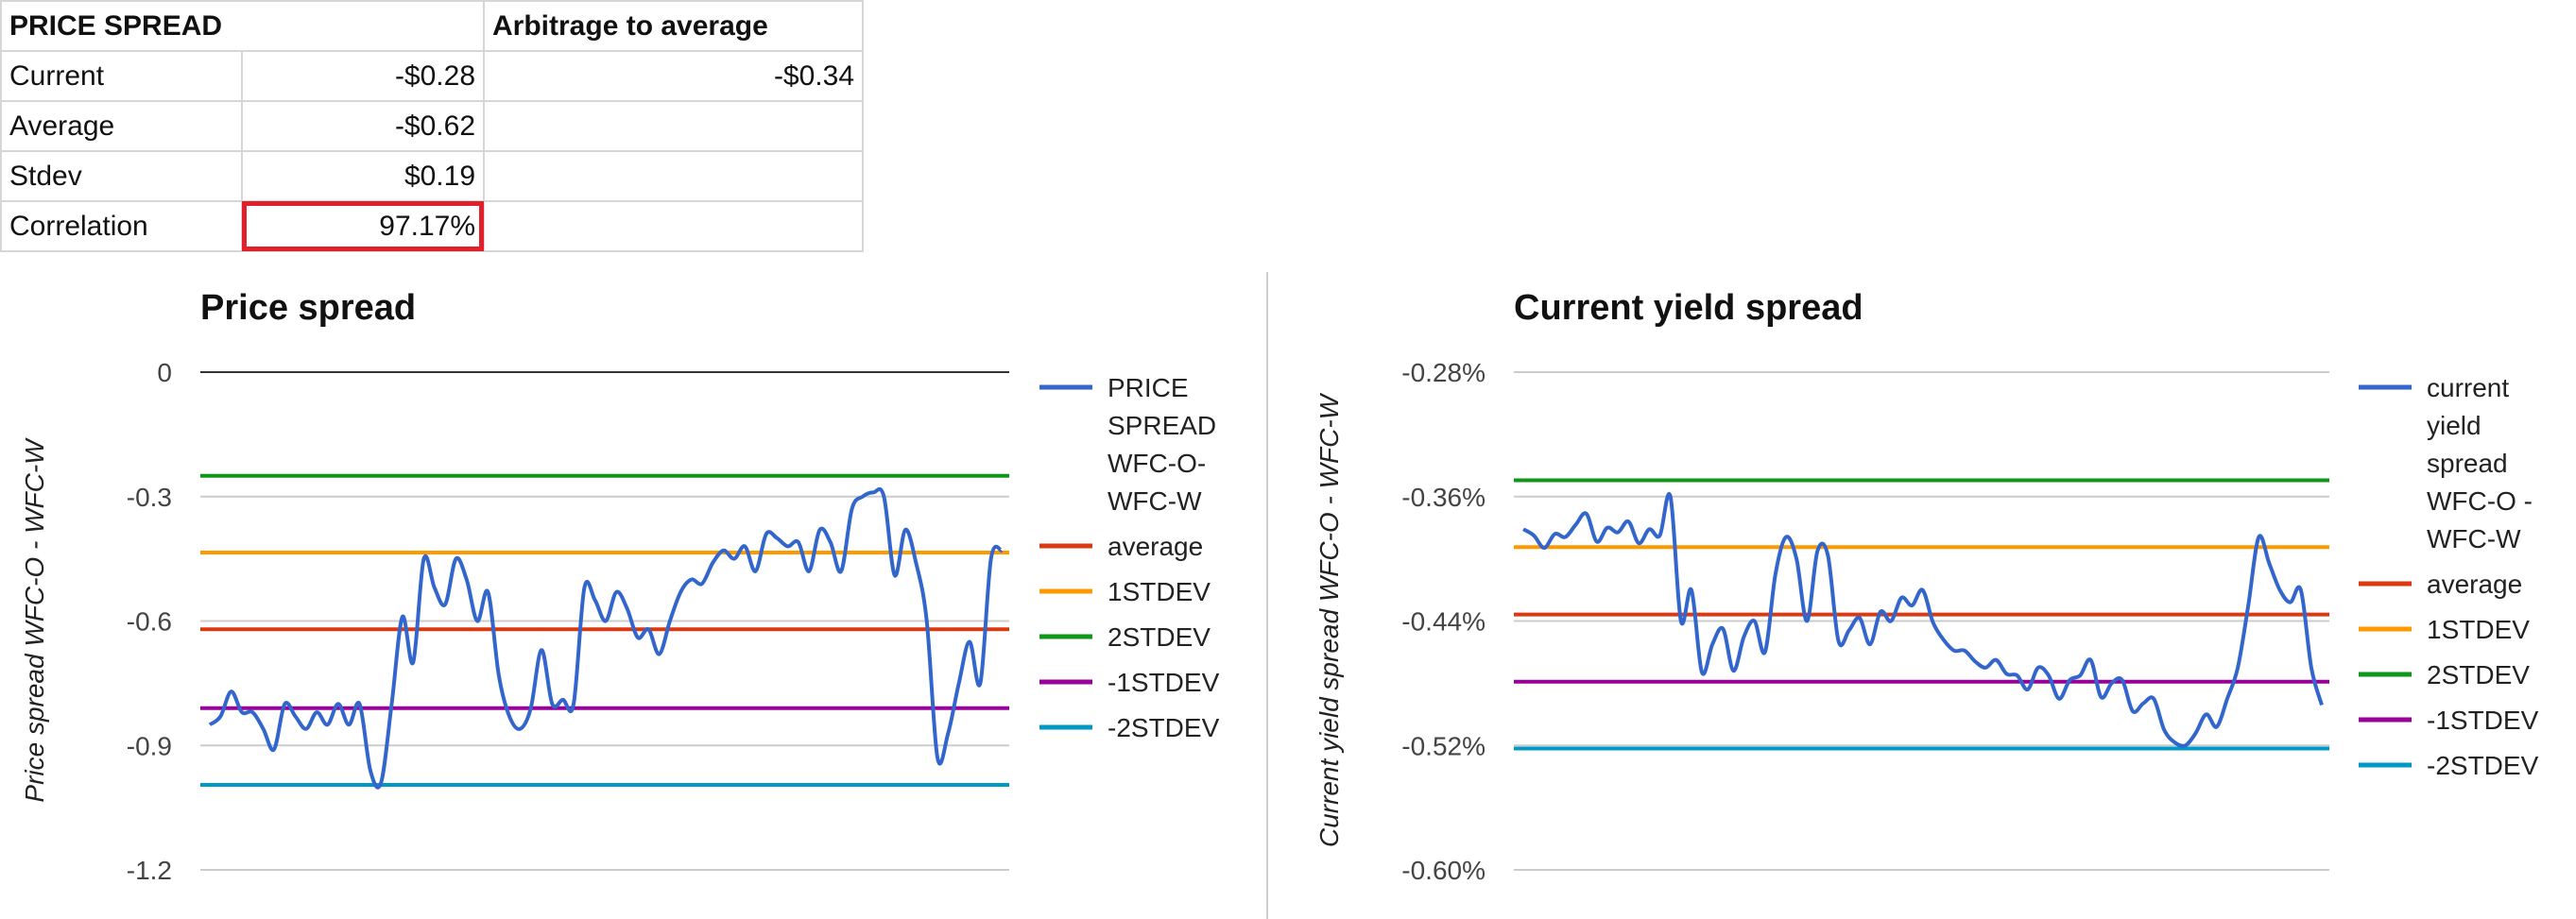  Describe the element at coordinates (674, 26) in the screenshot. I see `table-header-arbitrage: Arbitrage to average` at that location.